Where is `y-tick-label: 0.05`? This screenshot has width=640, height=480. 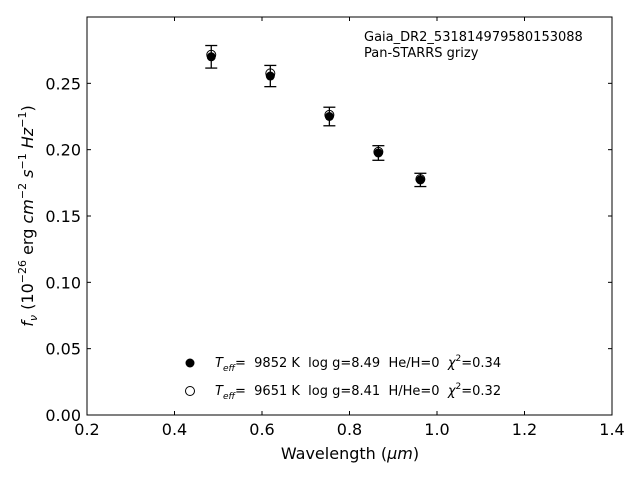 y-tick-label: 0.05 is located at coordinates (63, 349).